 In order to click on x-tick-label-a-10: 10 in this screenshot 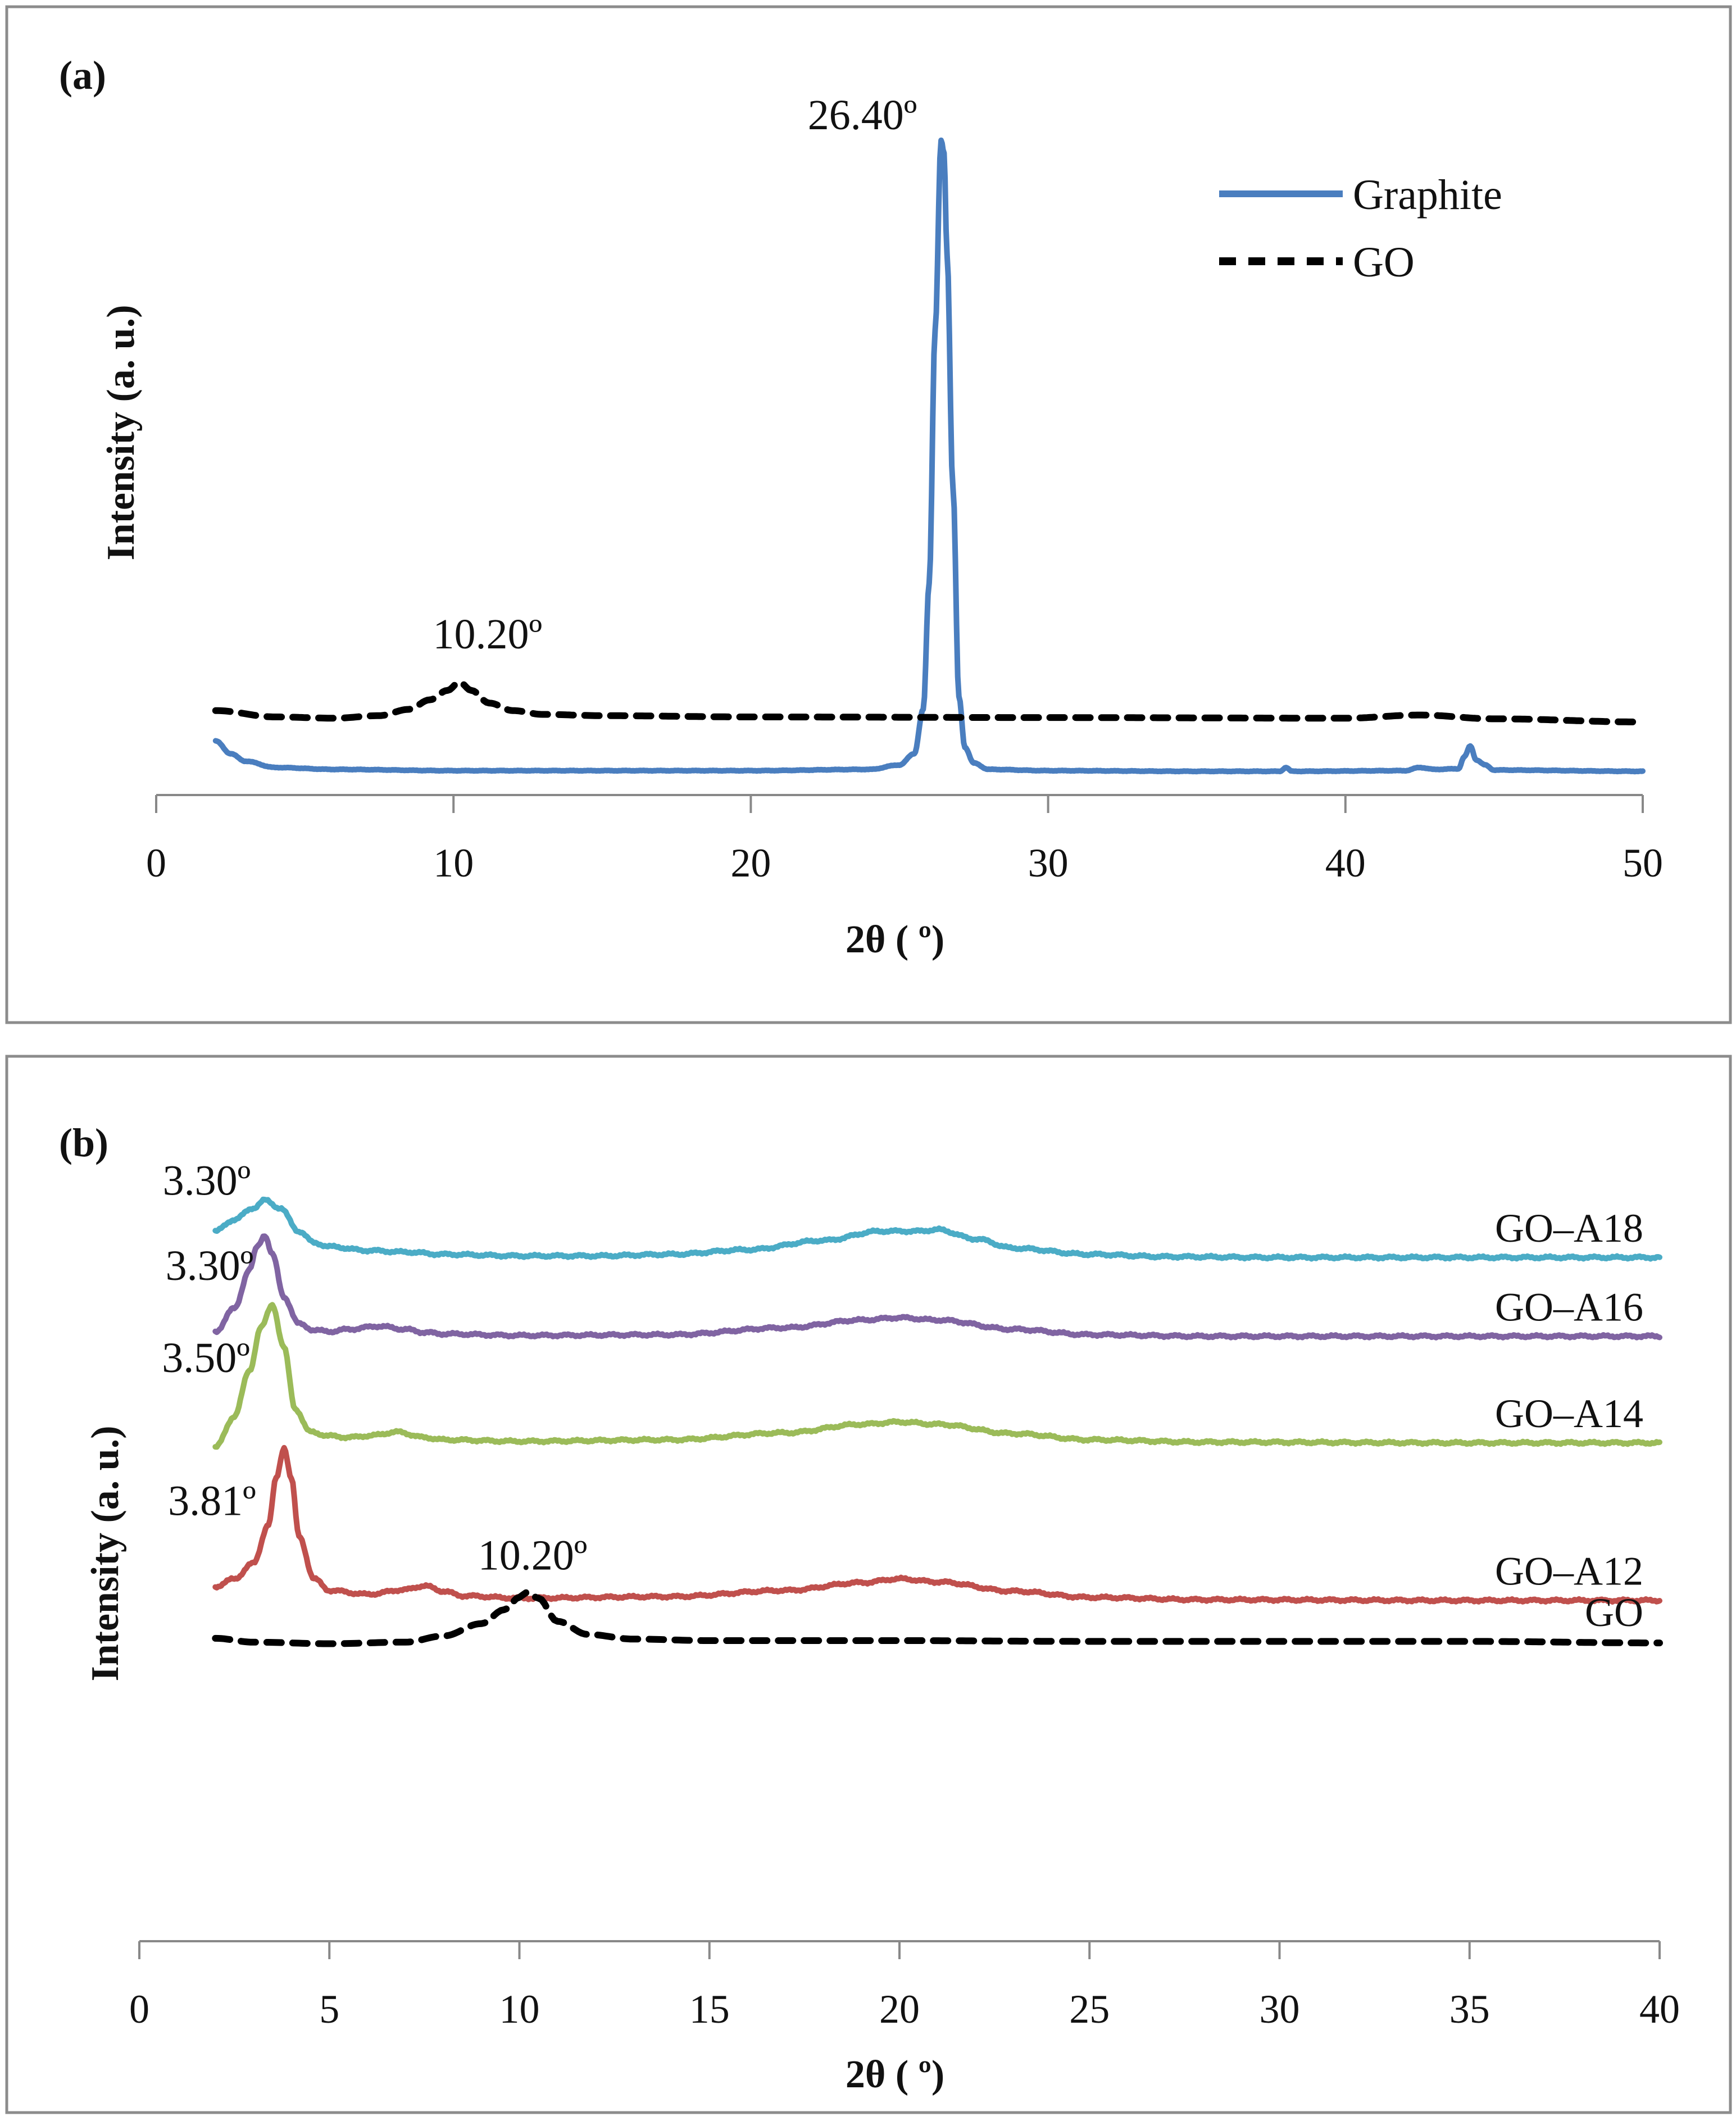, I will do `click(453, 863)`.